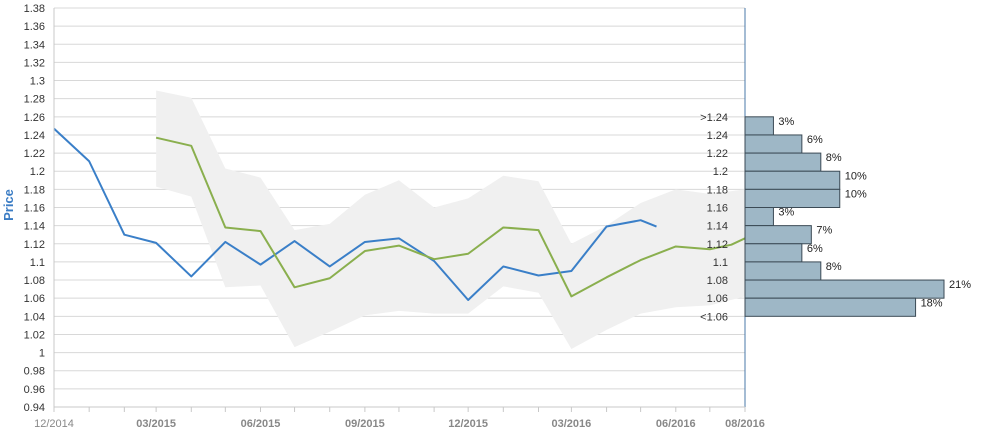  I want to click on y-tick-label-18: 1.3, so click(37, 82).